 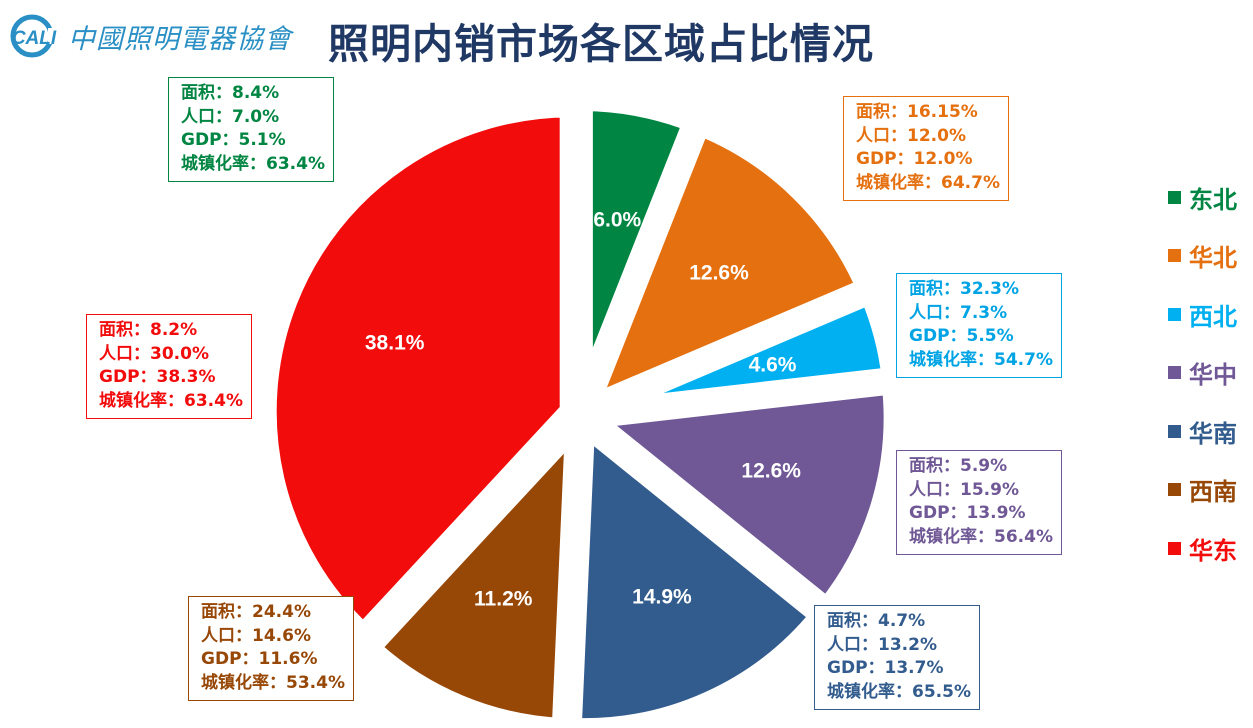 I want to click on info-box-xinan: 面积：24.4% 人口：14.6% GDP：11.6% 城镇化率：53.4%, so click(x=271, y=648).